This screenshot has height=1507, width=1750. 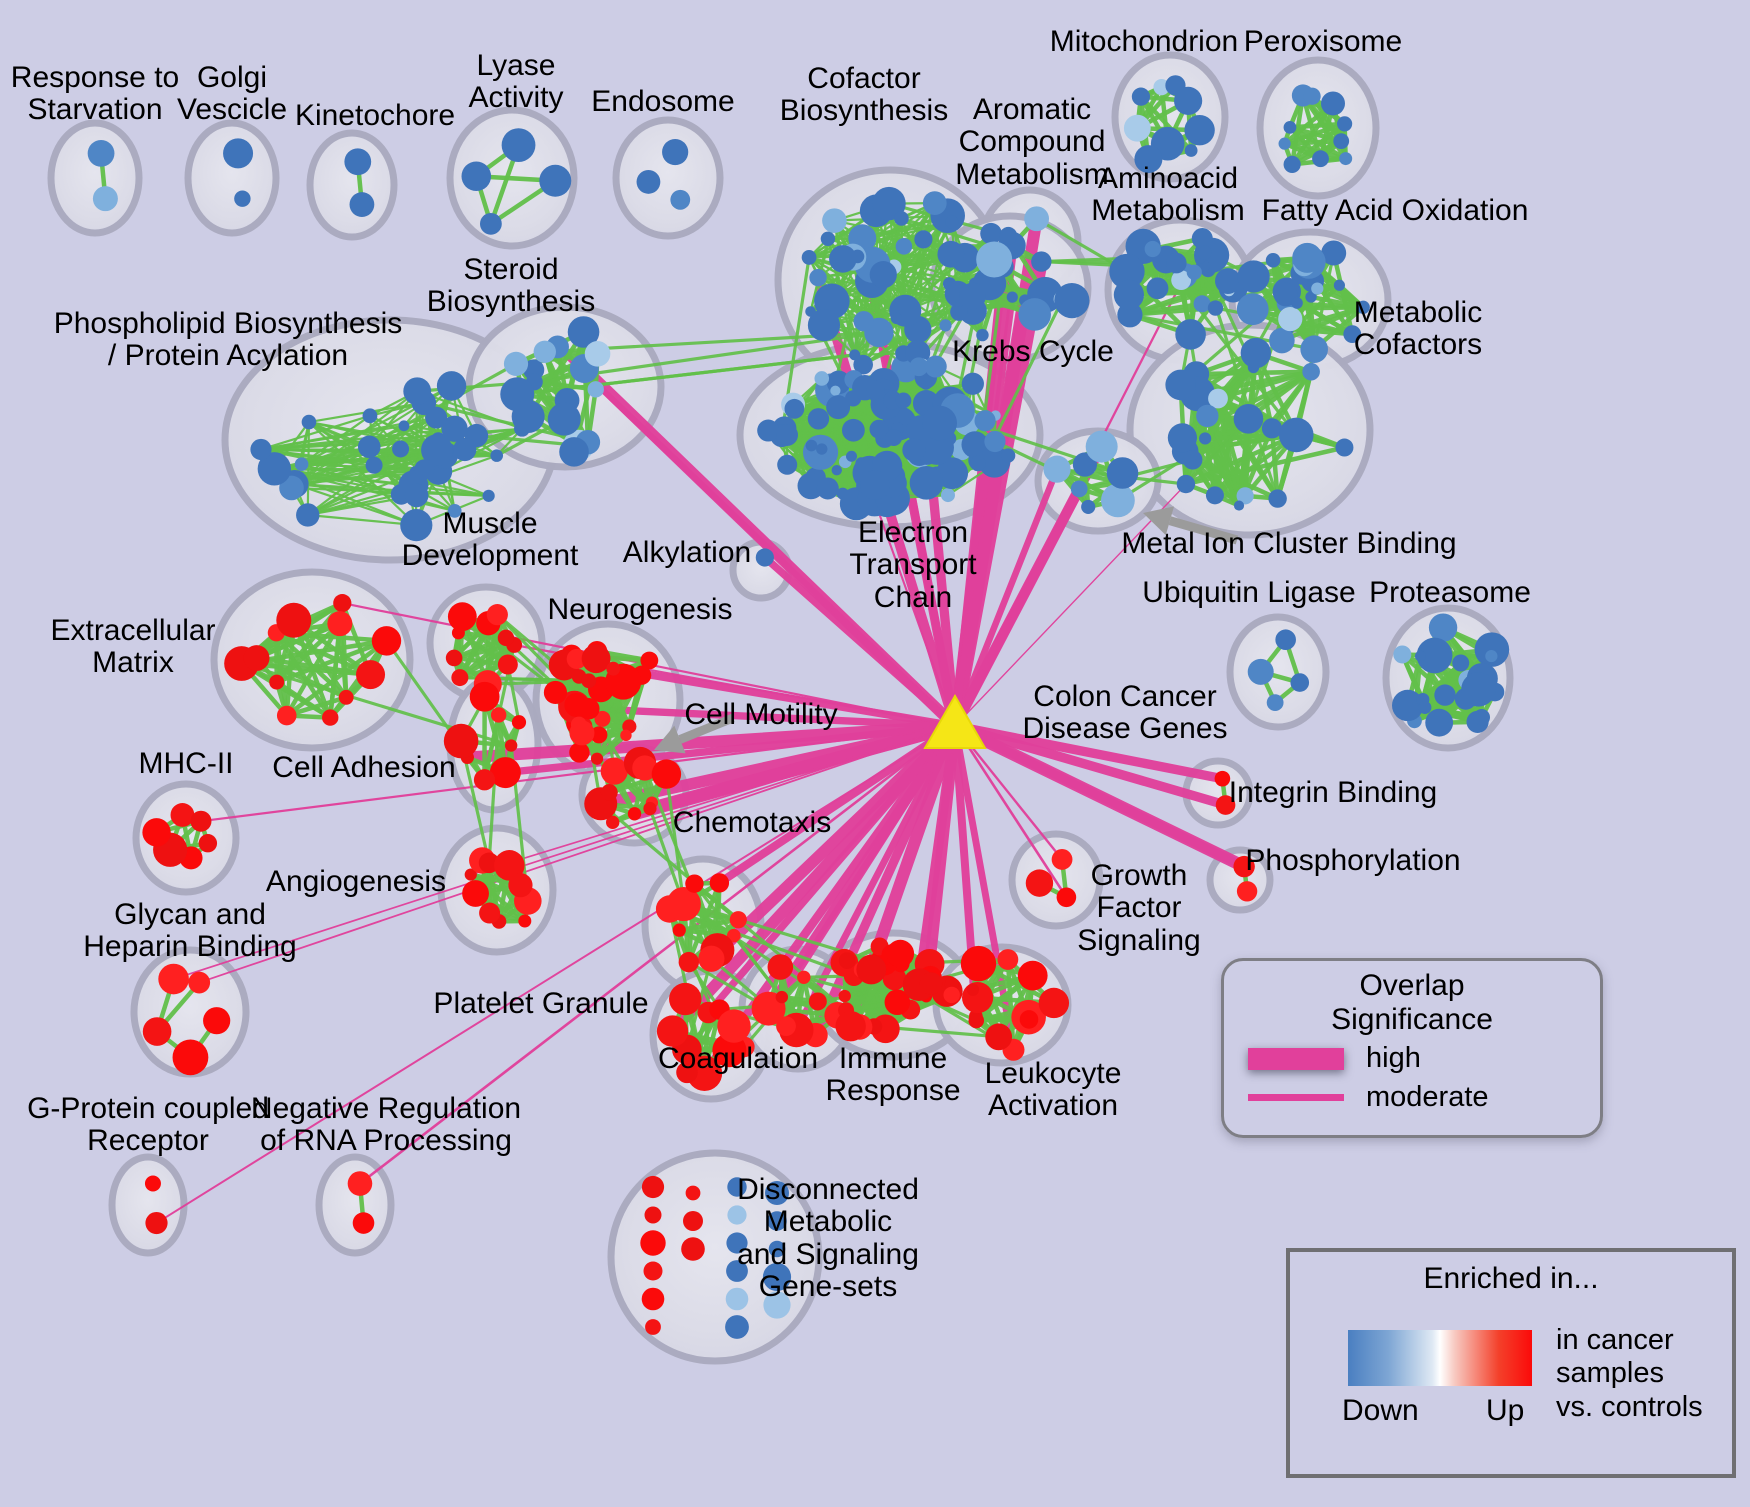 What do you see at coordinates (896, 318) in the screenshot?
I see `node-cofactor-biosynthesis` at bounding box center [896, 318].